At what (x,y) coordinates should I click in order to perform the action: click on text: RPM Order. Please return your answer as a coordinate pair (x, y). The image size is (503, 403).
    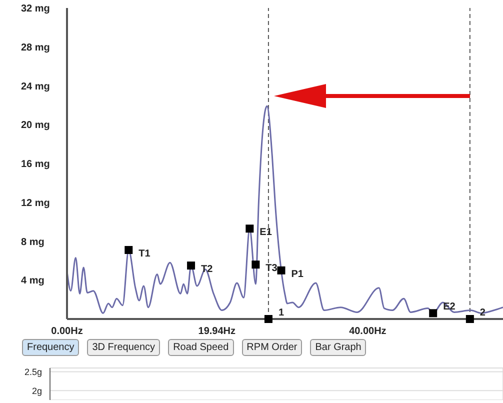
    Looking at the image, I should click on (272, 347).